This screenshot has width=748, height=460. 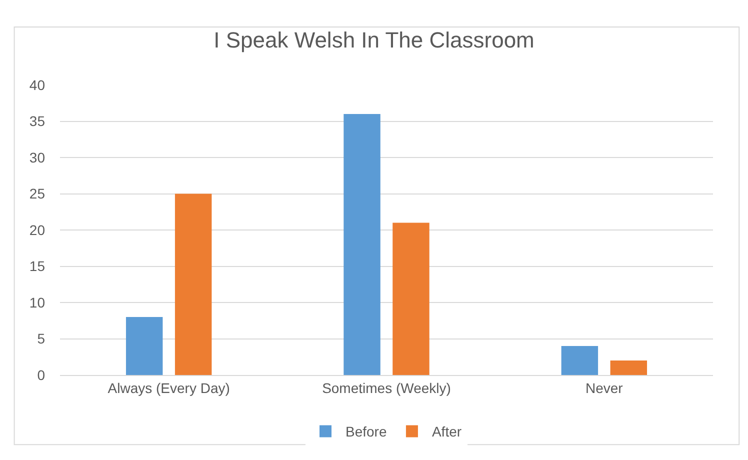 What do you see at coordinates (604, 388) in the screenshot?
I see `x-tick-label: Never` at bounding box center [604, 388].